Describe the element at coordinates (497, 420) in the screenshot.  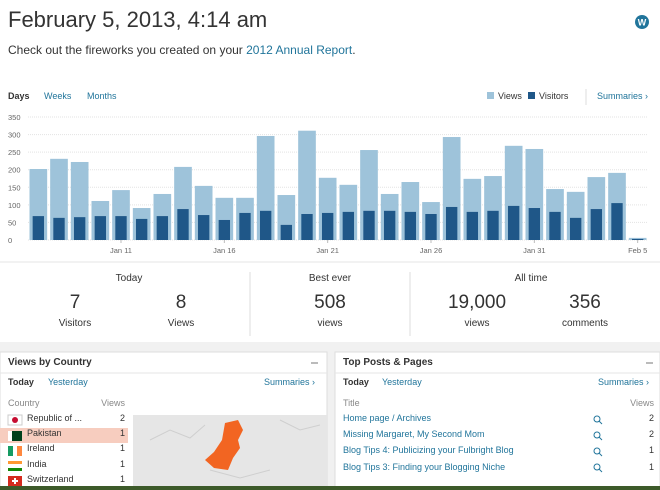
I see `panel` at that location.